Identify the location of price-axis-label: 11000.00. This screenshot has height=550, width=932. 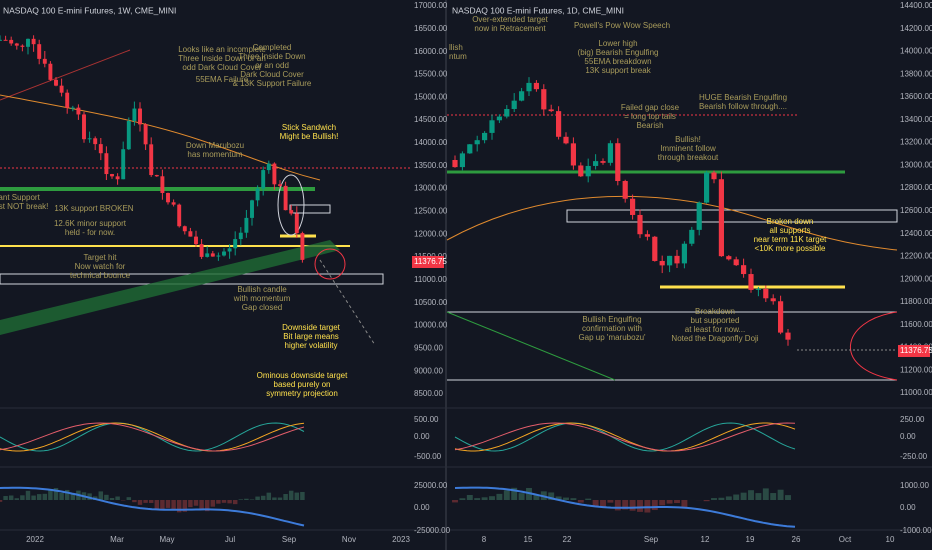
(430, 279).